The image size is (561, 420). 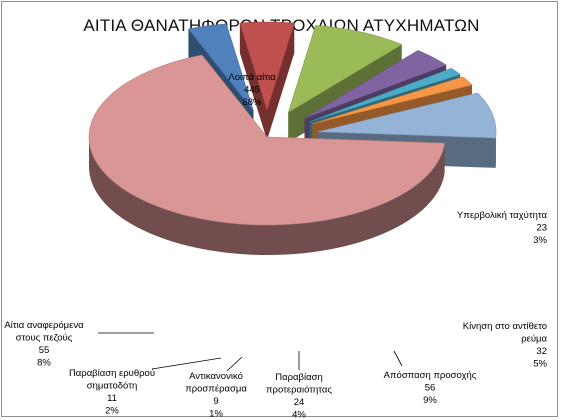 I want to click on data-label: Κίνηση στο αντίθετο ρεύμα 32 5%, so click(x=505, y=345).